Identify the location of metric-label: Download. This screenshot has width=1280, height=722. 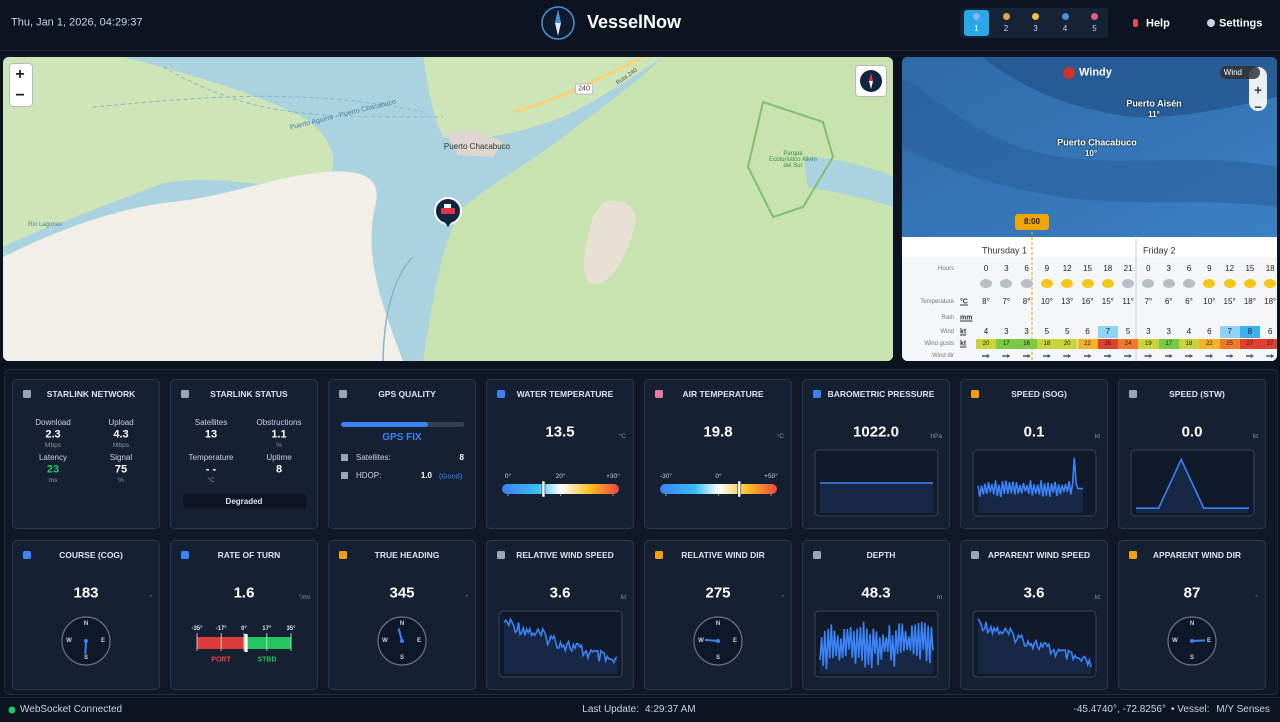
(53, 422).